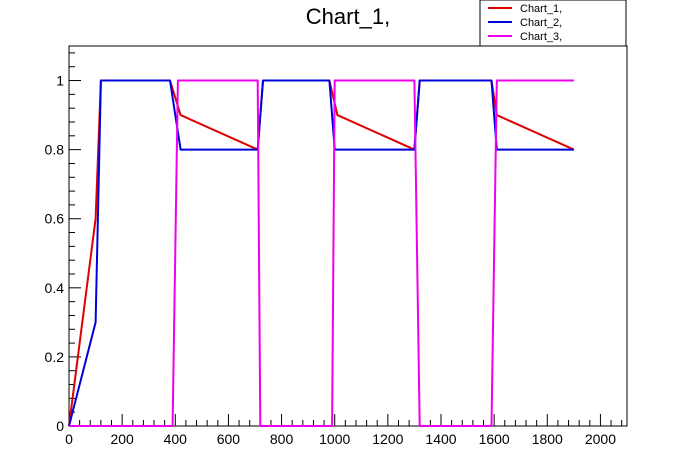  Describe the element at coordinates (334, 439) in the screenshot. I see `x-tick-label: 1000` at that location.